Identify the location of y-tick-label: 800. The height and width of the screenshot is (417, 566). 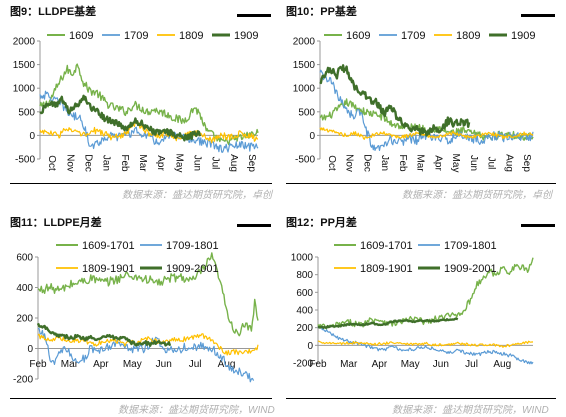
(304, 275).